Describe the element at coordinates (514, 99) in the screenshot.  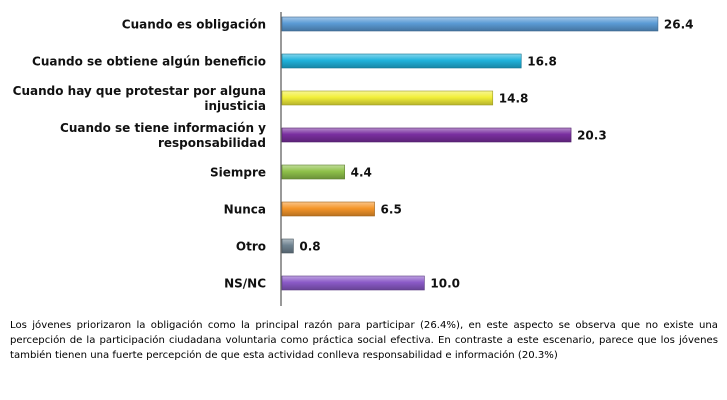
I see `value-label: 14.8` at that location.